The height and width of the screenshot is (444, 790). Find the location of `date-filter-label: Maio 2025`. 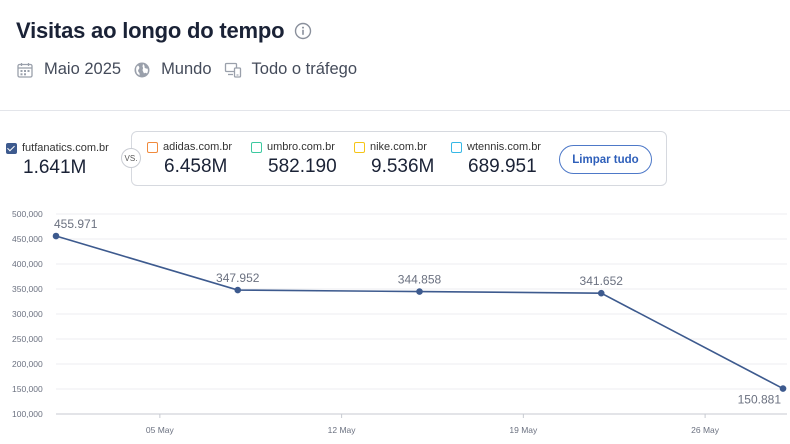

date-filter-label: Maio 2025 is located at coordinates (83, 69).